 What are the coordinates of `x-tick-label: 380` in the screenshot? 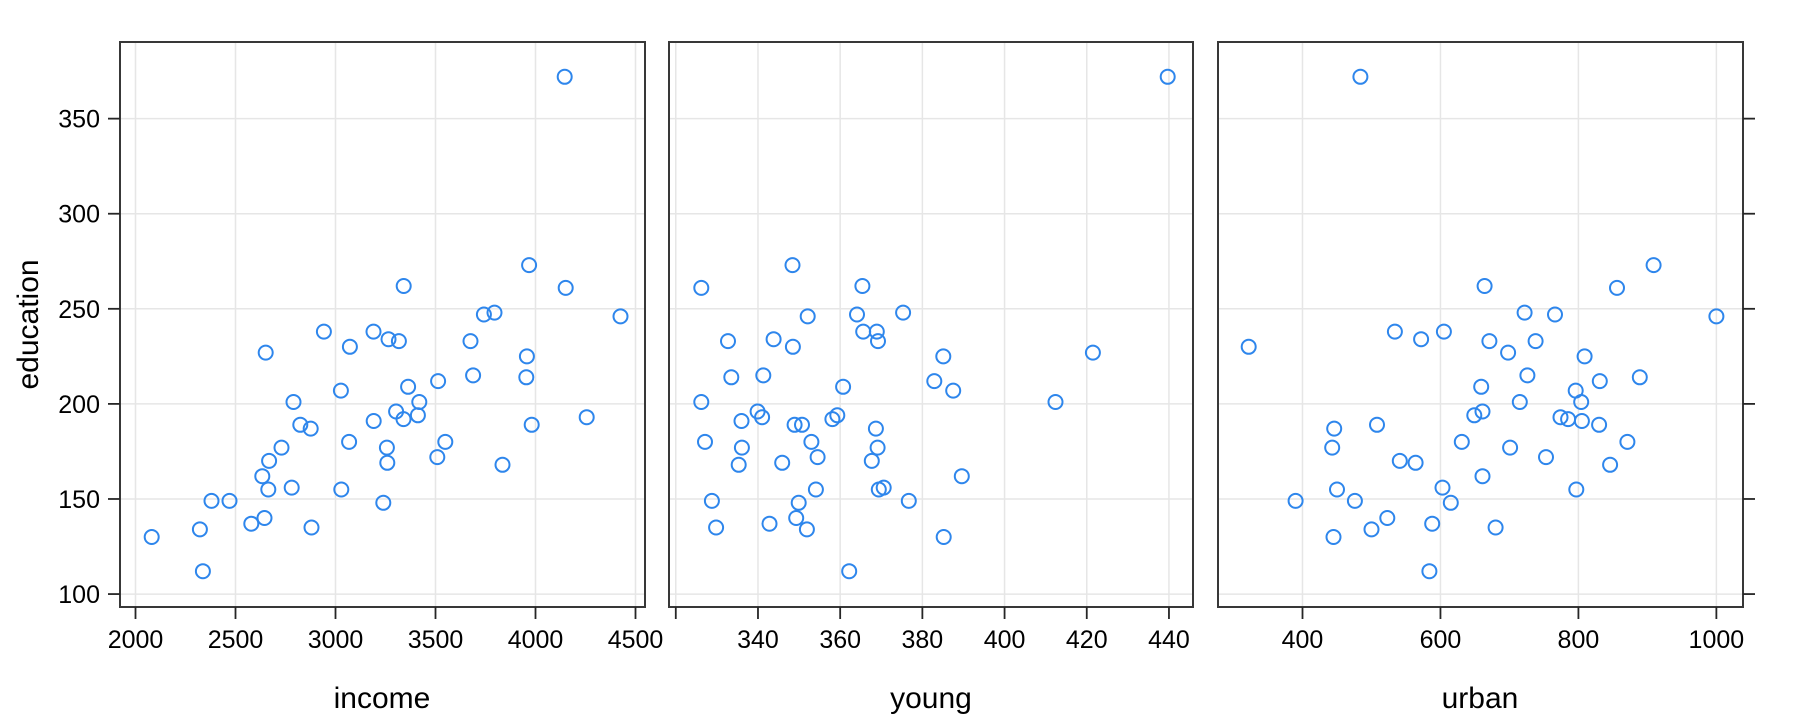 It's located at (923, 640).